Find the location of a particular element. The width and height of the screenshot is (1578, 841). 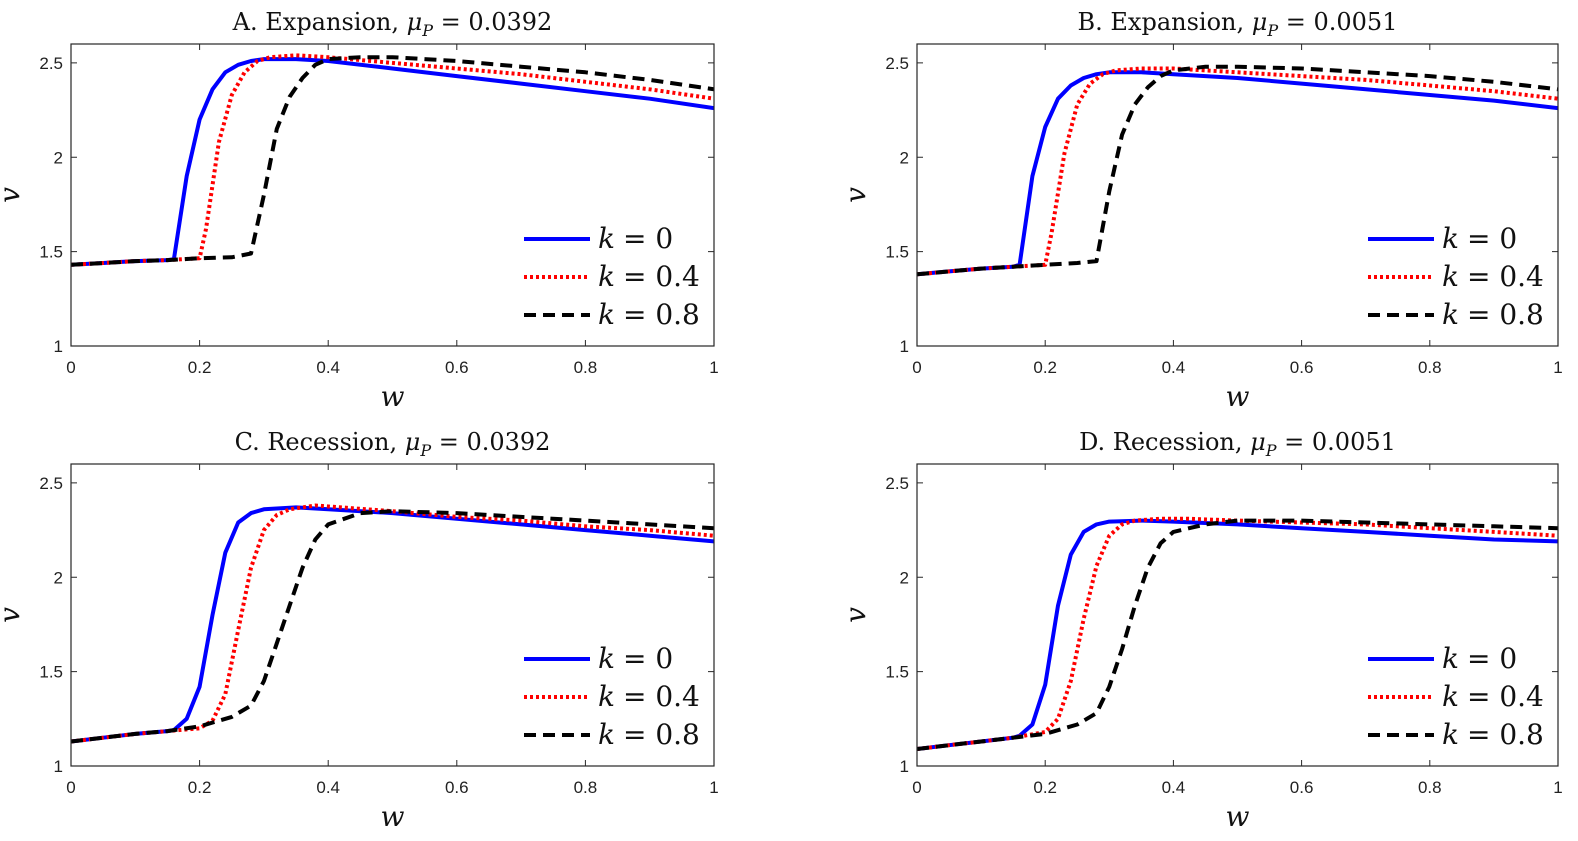

chart-title: B. Expansion, μP = 0.0051 is located at coordinates (1238, 24).